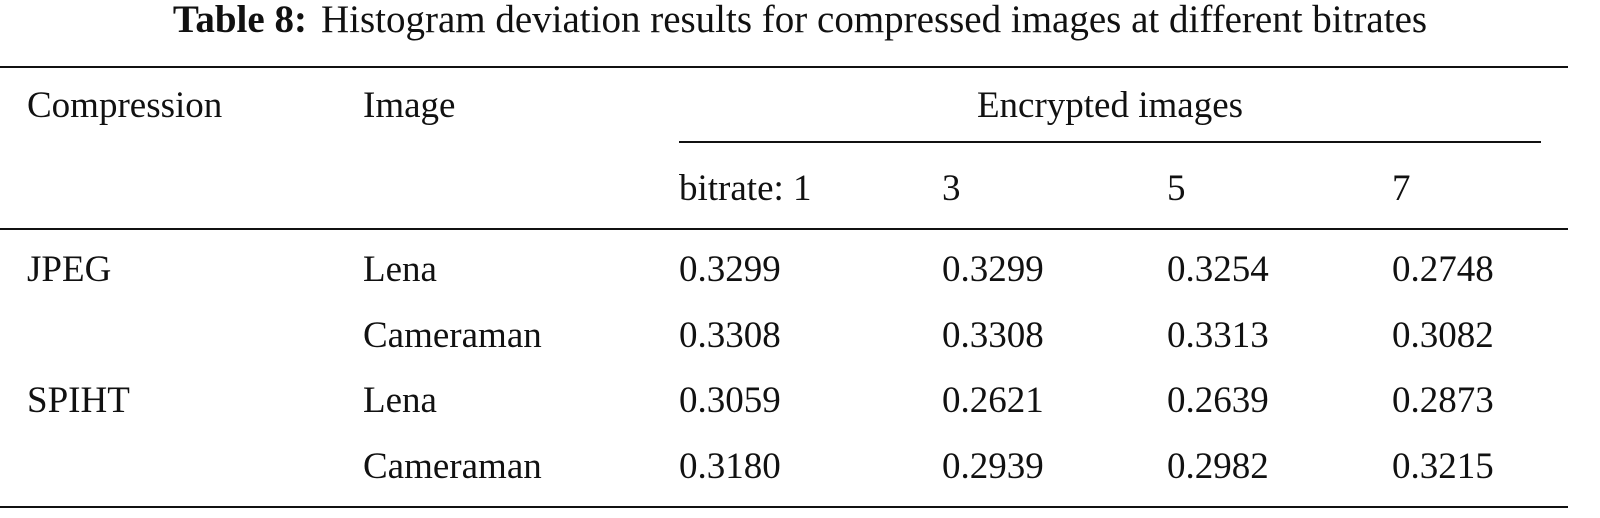 This screenshot has height=518, width=1600. What do you see at coordinates (69, 269) in the screenshot?
I see `row-1-compression: JPEG` at bounding box center [69, 269].